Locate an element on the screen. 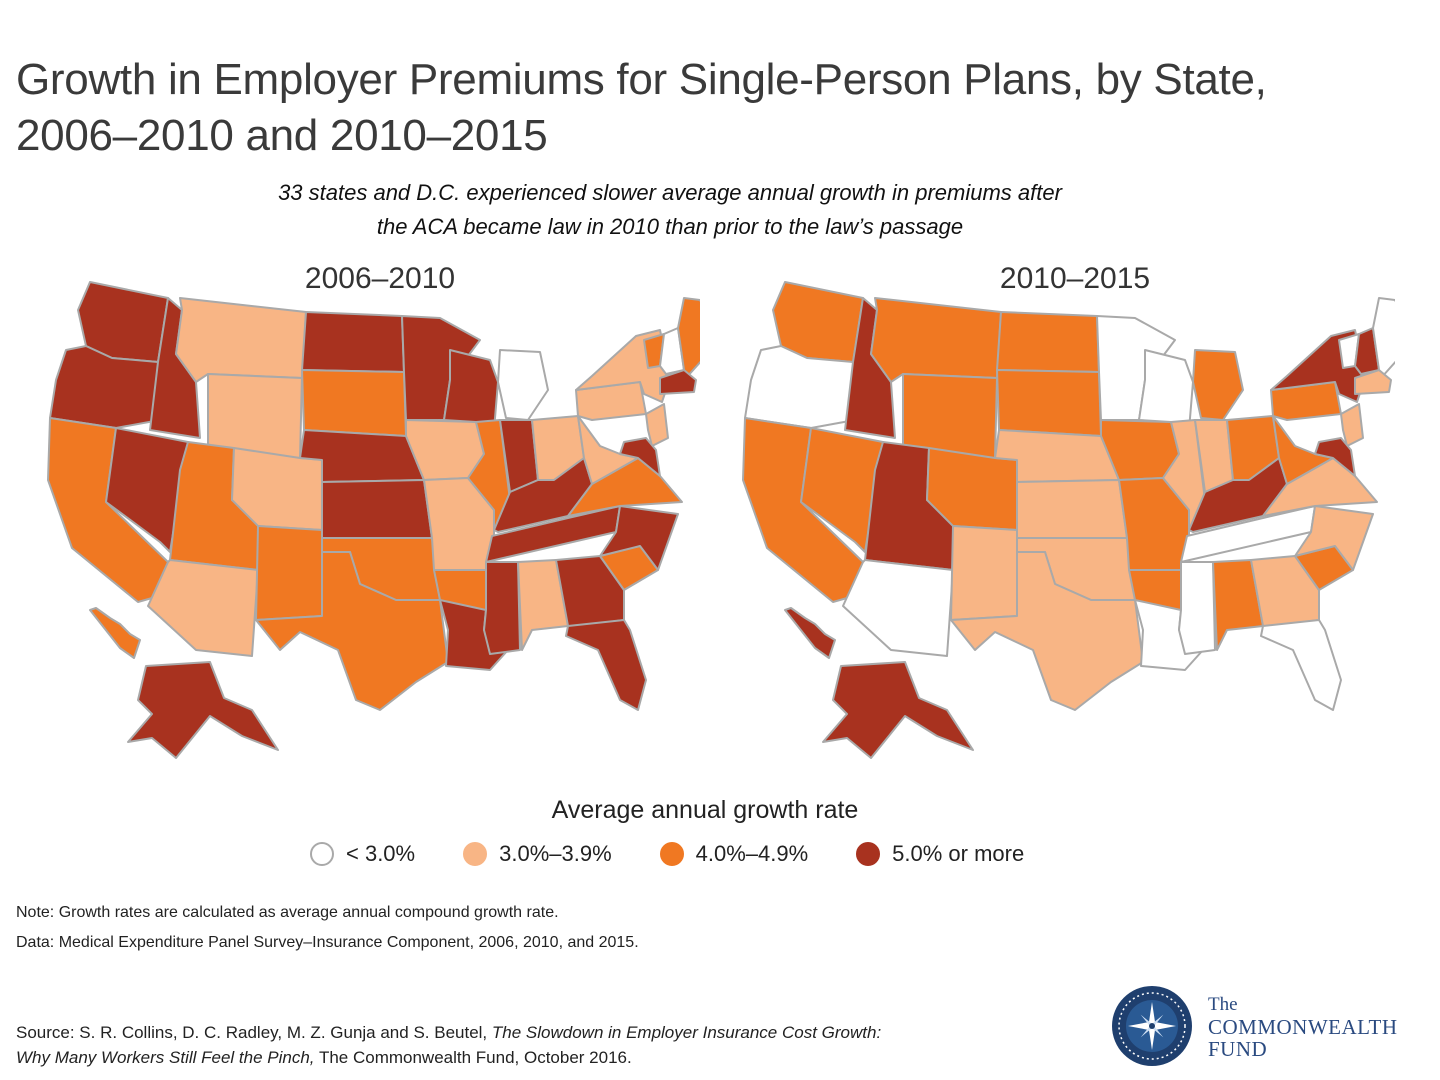 The width and height of the screenshot is (1440, 1080). logo-commonwealth: COMMONWEALTH is located at coordinates (1303, 1027).